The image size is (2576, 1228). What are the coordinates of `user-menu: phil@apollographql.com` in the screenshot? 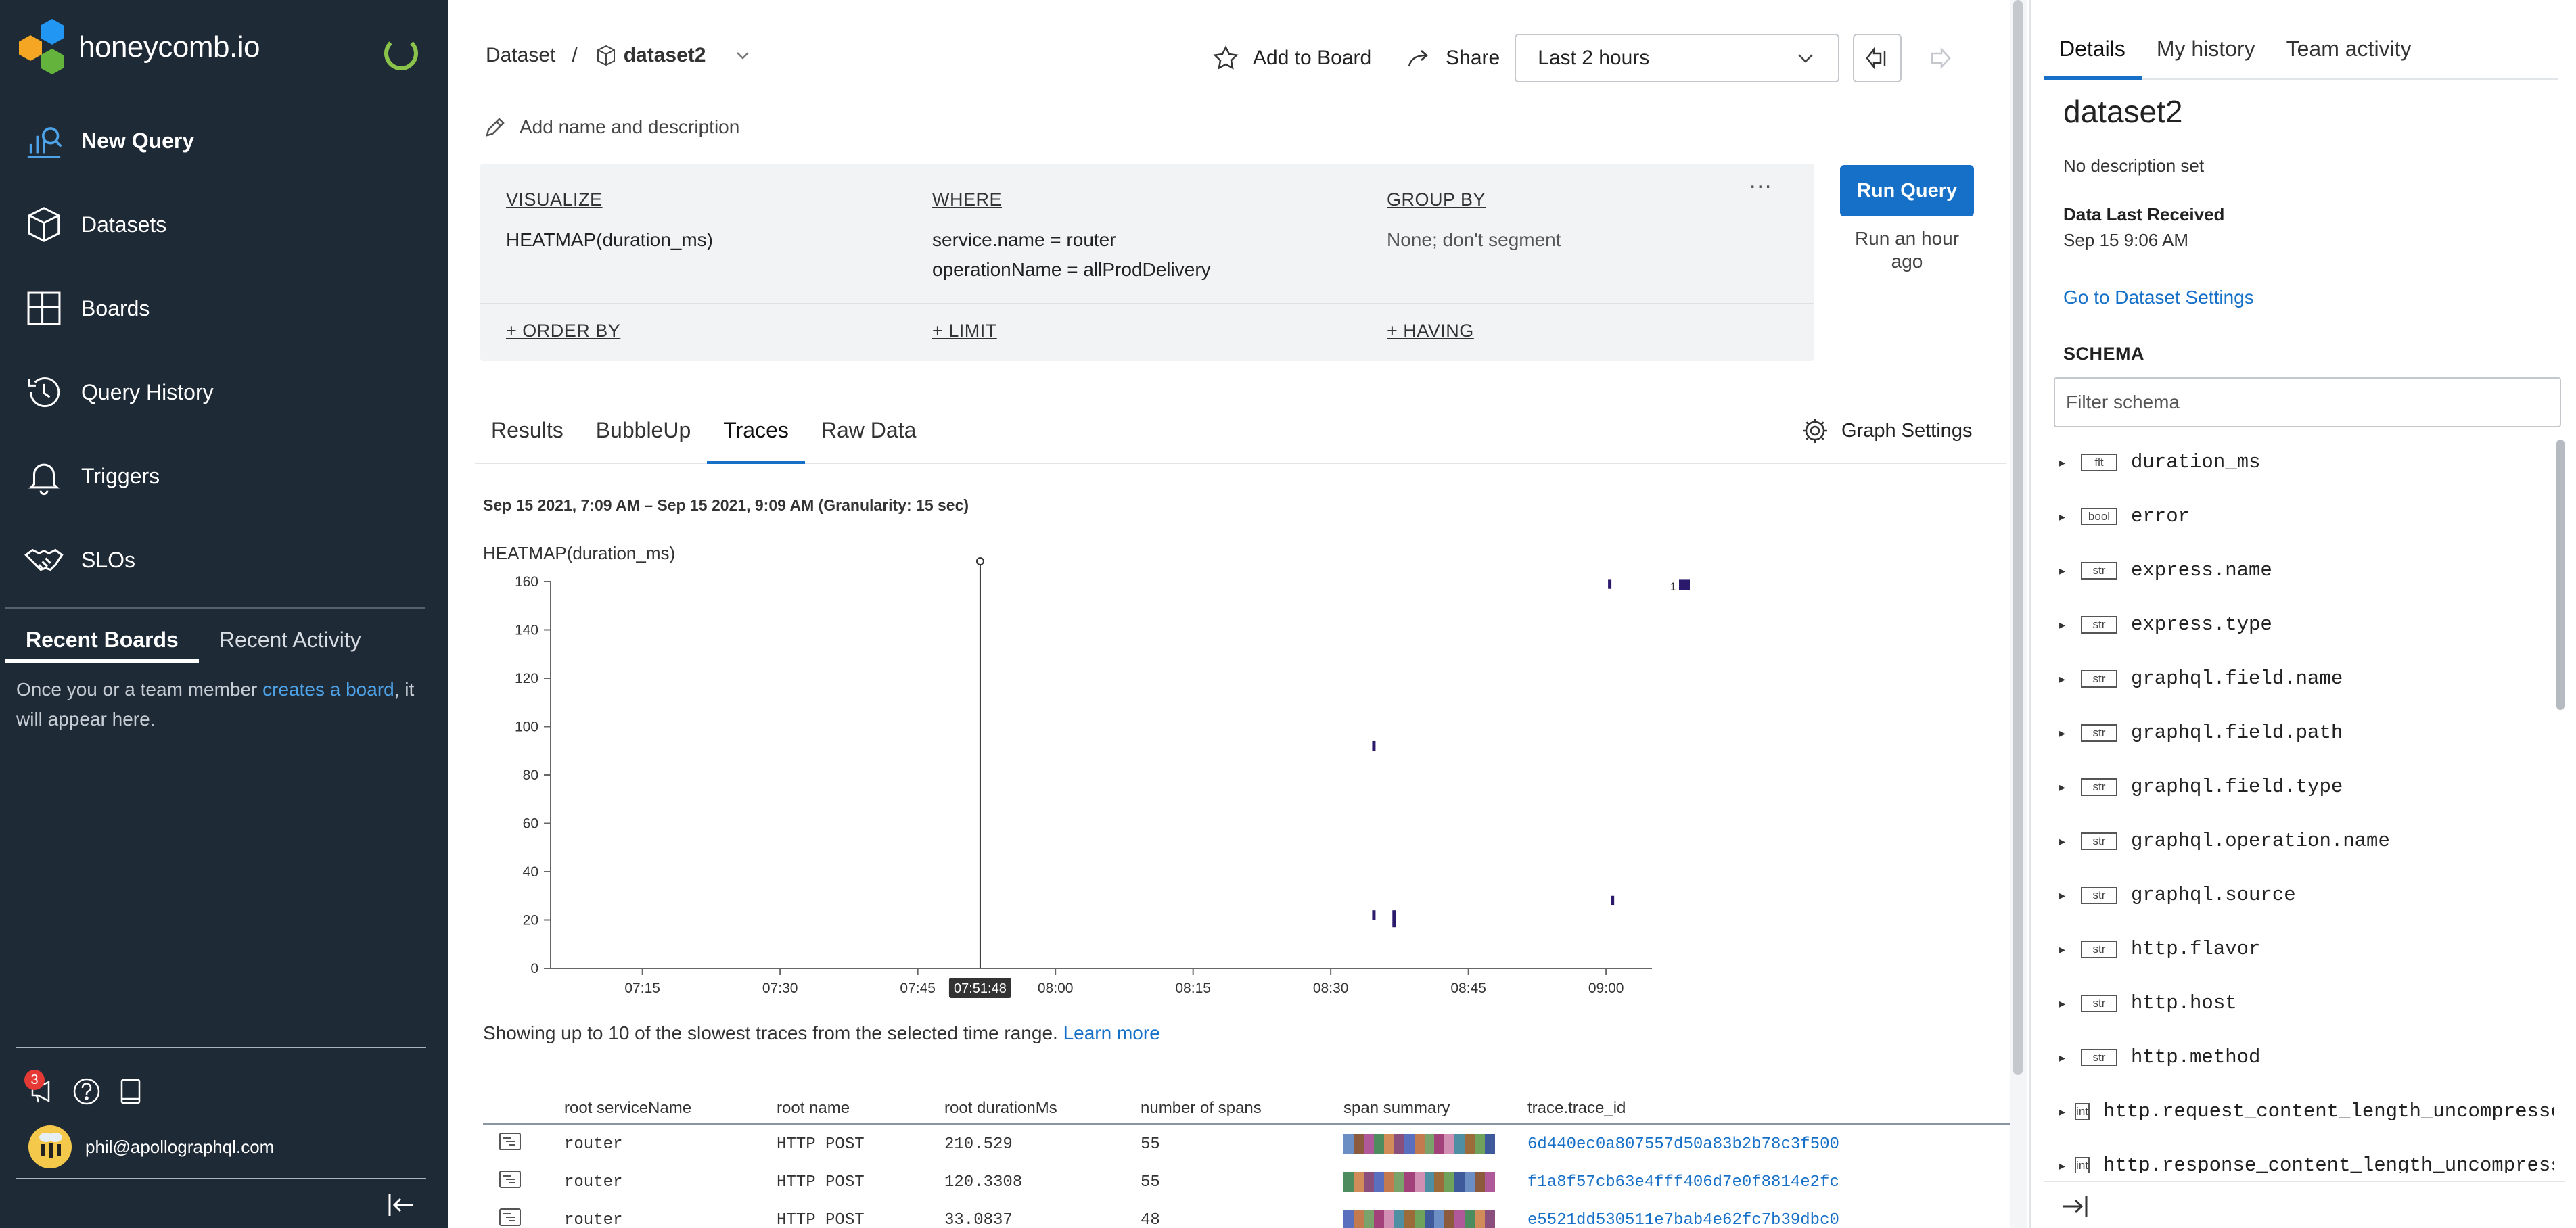 It's located at (151, 1147).